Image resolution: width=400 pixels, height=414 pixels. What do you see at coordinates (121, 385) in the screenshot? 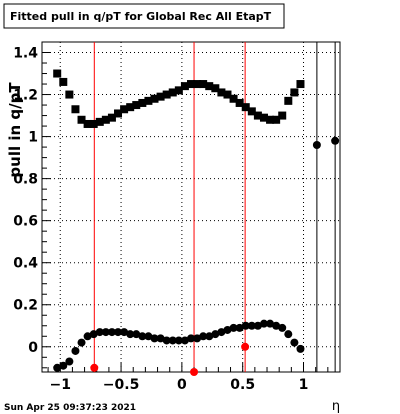
I see `x-tick-label: −0.5` at bounding box center [121, 385].